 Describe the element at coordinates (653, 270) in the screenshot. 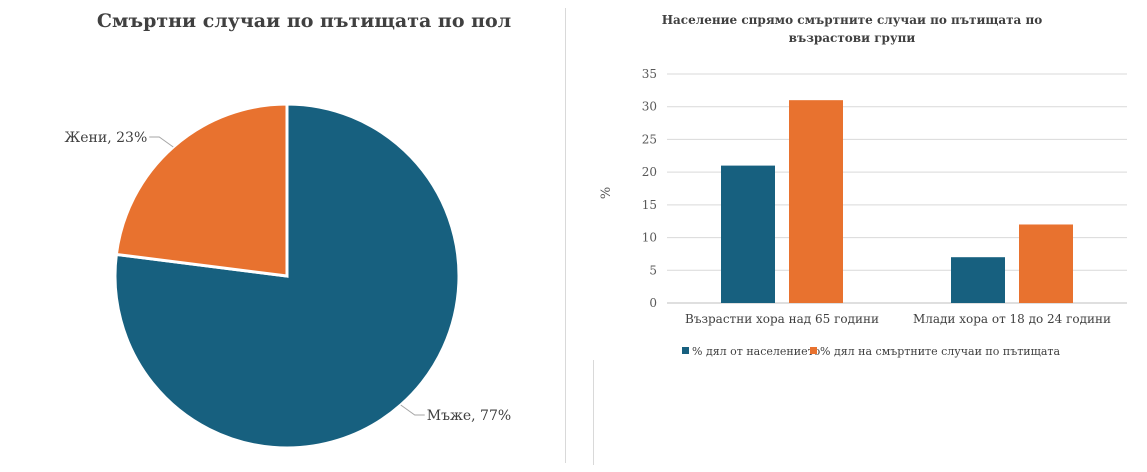

I see `y-tick-label-1: 5` at that location.